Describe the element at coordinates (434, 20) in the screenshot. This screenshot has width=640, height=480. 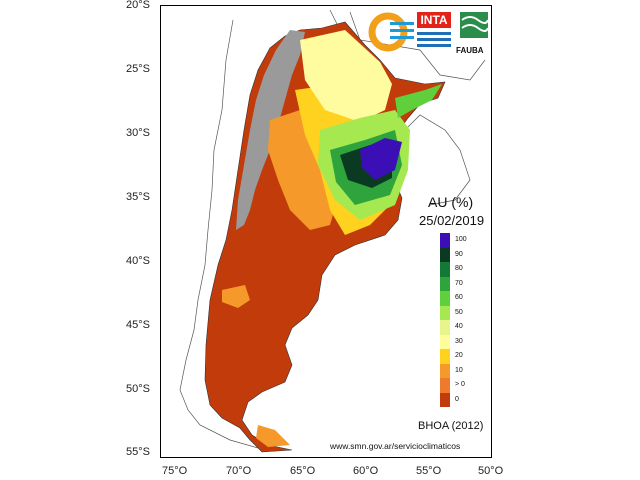
I see `inta-logo-text: INTA` at that location.